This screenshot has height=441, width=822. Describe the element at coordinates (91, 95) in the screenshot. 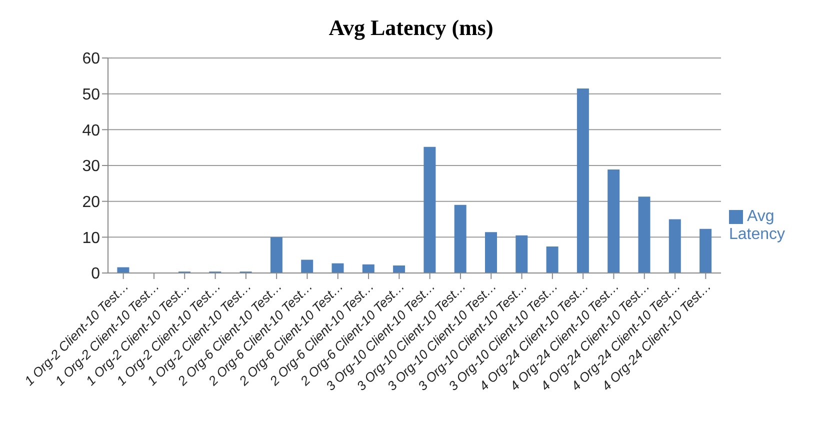

I see `y-tick-label: 50` at that location.